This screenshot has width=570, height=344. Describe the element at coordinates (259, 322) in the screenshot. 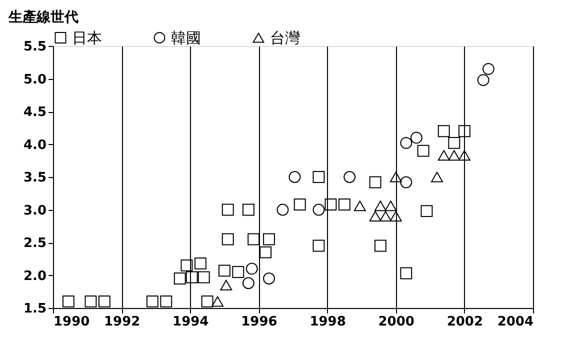

I see `x-tick-label: 1996` at that location.